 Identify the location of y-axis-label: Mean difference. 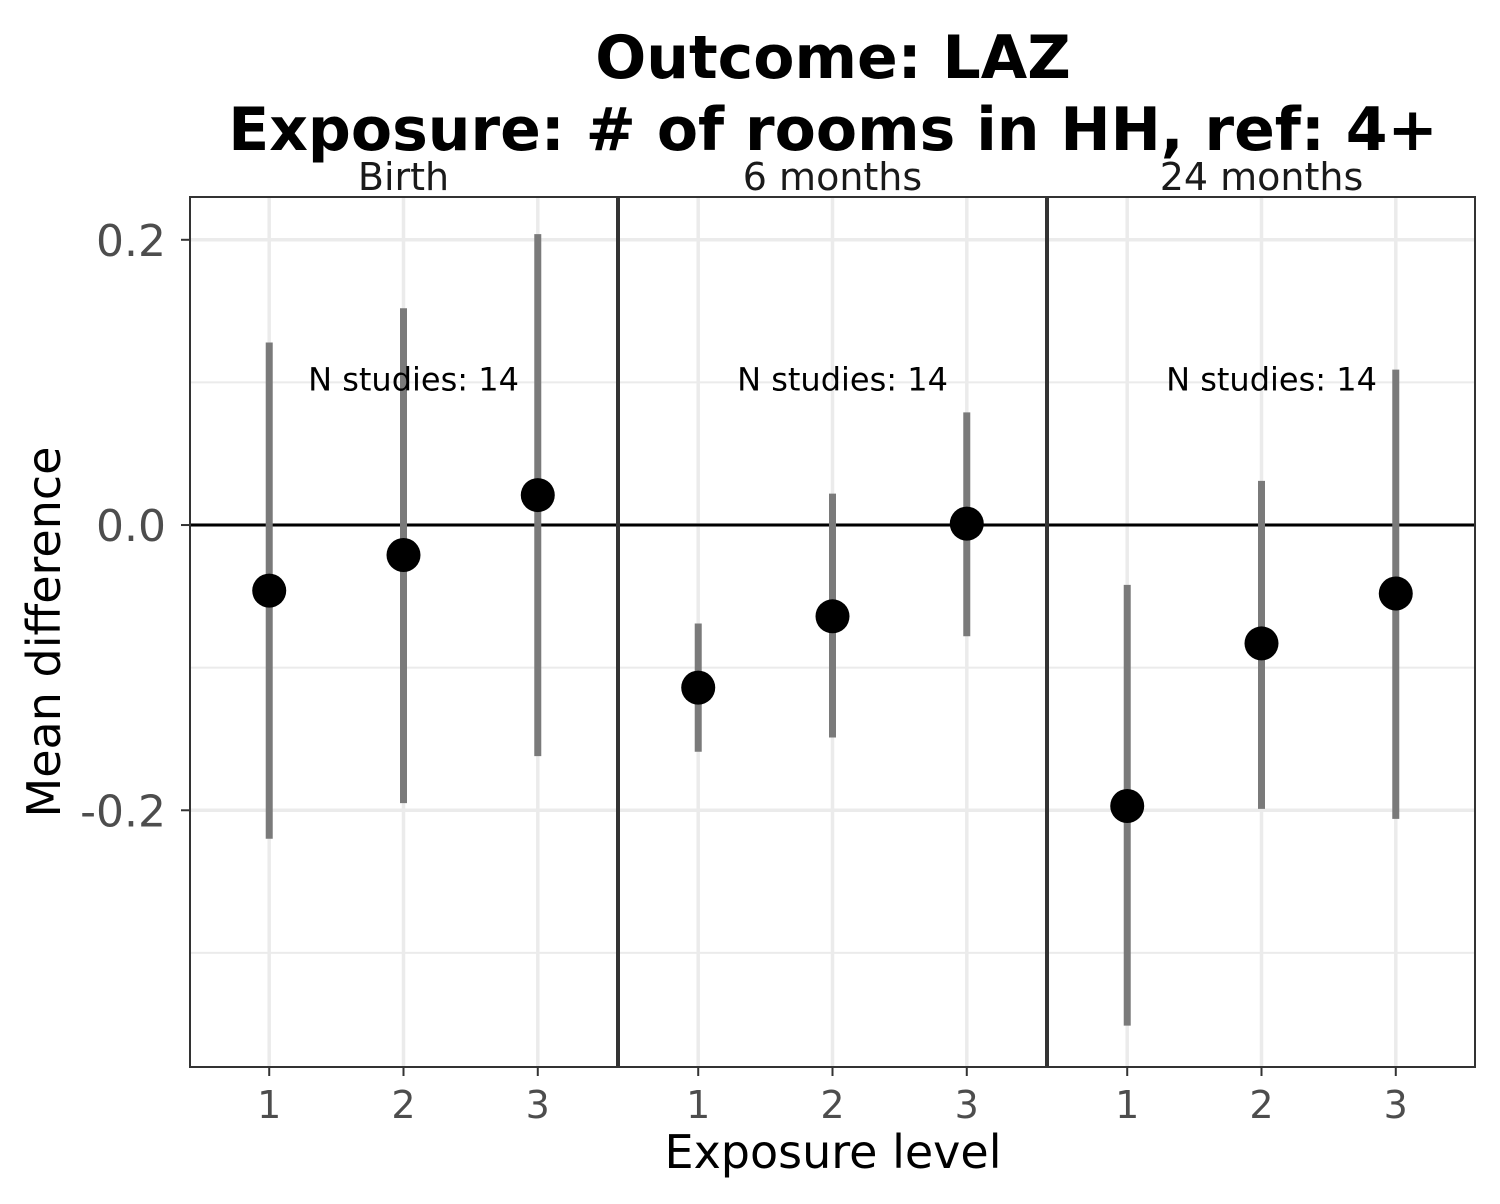
(44, 632).